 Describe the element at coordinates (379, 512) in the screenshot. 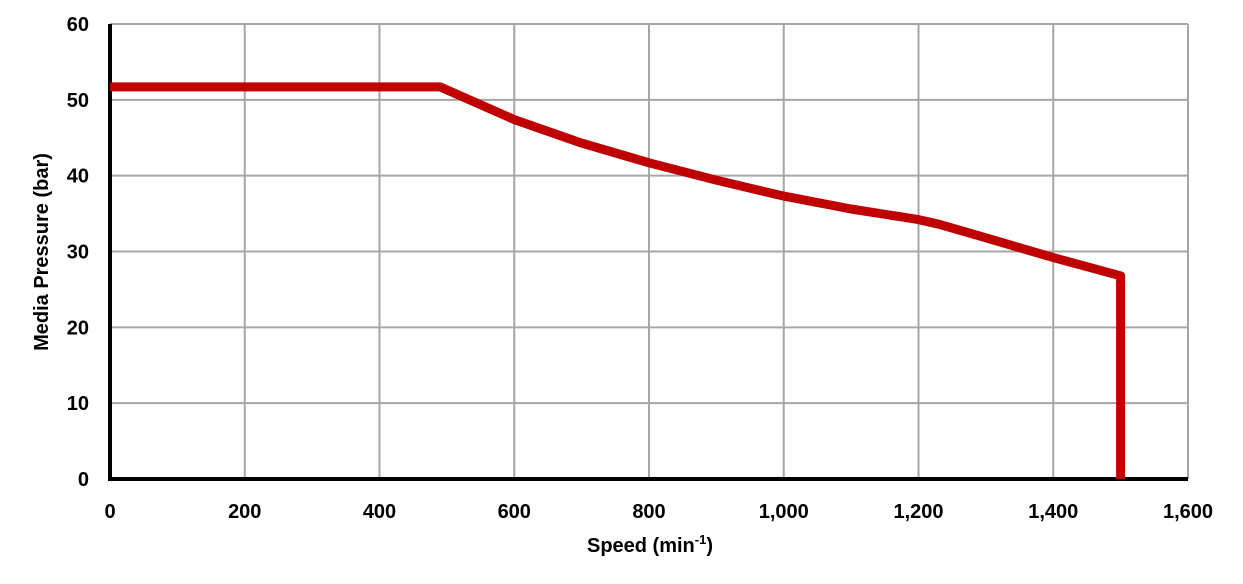

I see `x-tick-label: 400` at that location.